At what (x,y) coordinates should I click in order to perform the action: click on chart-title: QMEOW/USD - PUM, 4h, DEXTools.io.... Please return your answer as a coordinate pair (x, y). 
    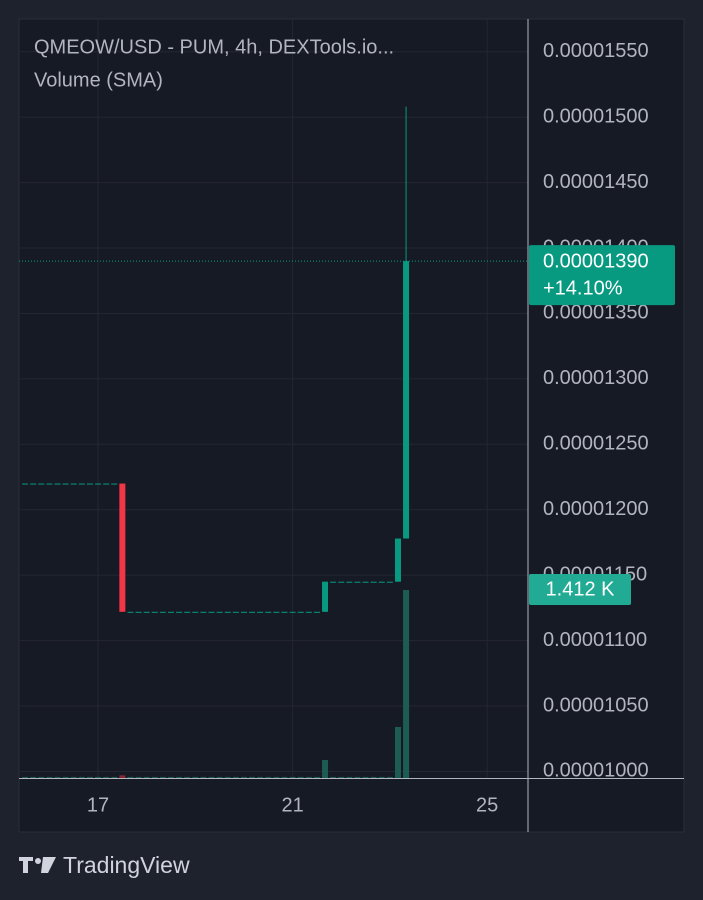
    Looking at the image, I should click on (214, 47).